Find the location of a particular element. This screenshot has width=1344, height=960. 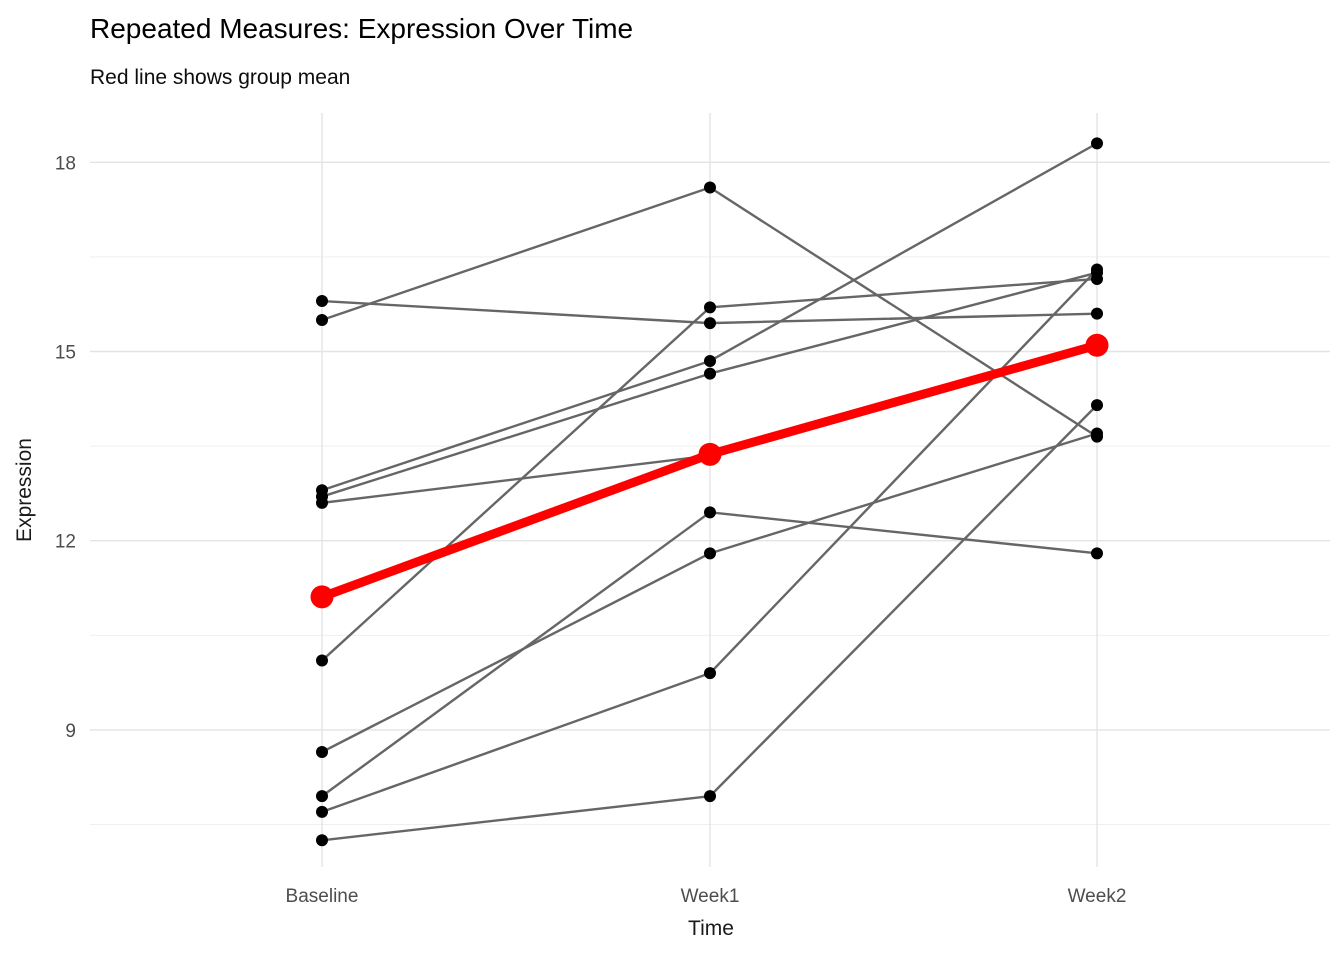

subject-7-point-Baseline is located at coordinates (322, 752).